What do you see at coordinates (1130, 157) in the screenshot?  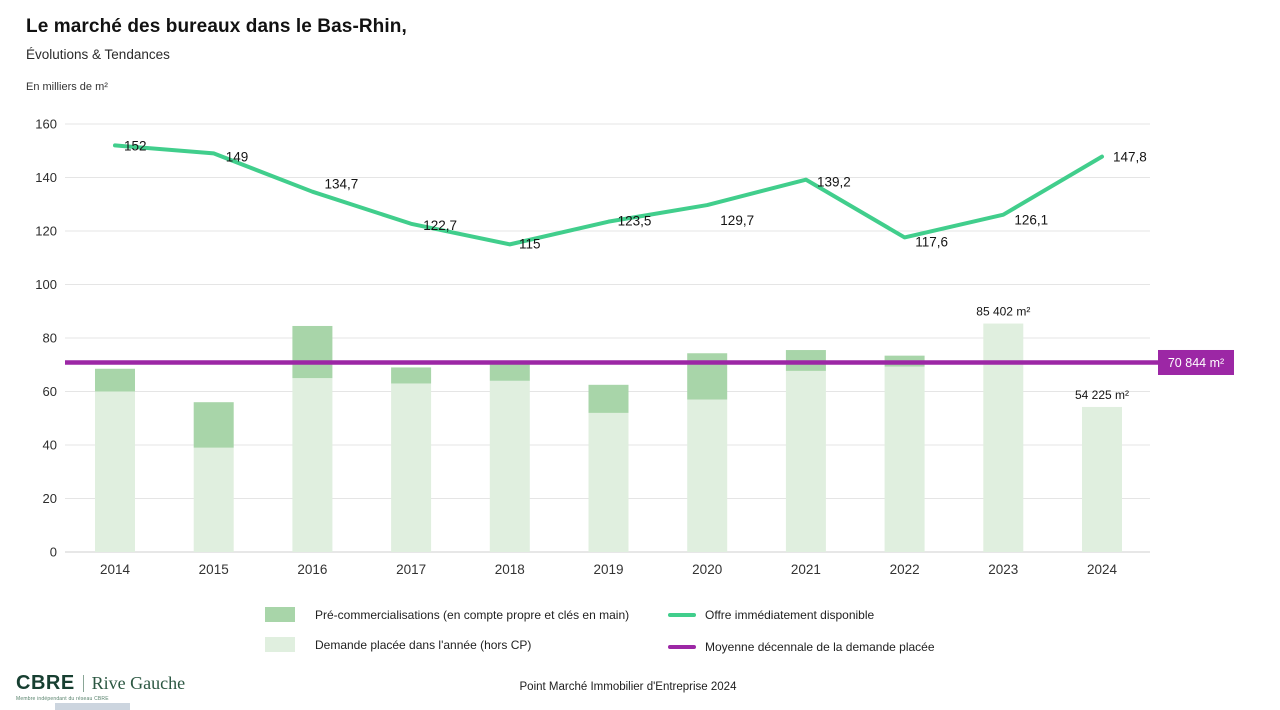 I see `line-value-label: 147,8` at bounding box center [1130, 157].